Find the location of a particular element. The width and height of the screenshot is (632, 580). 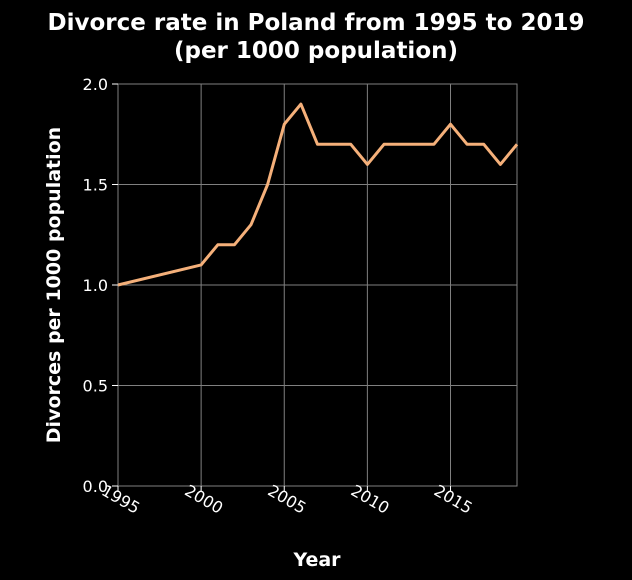

y-tick-label: 2.0 is located at coordinates (95, 84).